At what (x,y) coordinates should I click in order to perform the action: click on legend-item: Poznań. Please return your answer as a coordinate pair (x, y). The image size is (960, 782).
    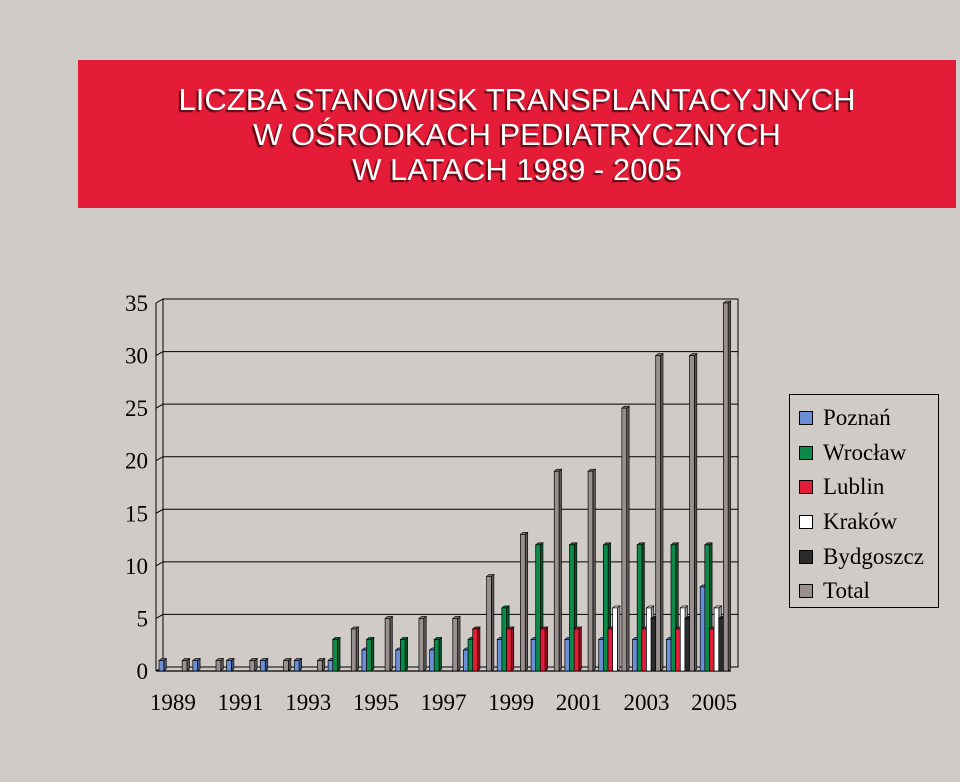
    Looking at the image, I should click on (864, 418).